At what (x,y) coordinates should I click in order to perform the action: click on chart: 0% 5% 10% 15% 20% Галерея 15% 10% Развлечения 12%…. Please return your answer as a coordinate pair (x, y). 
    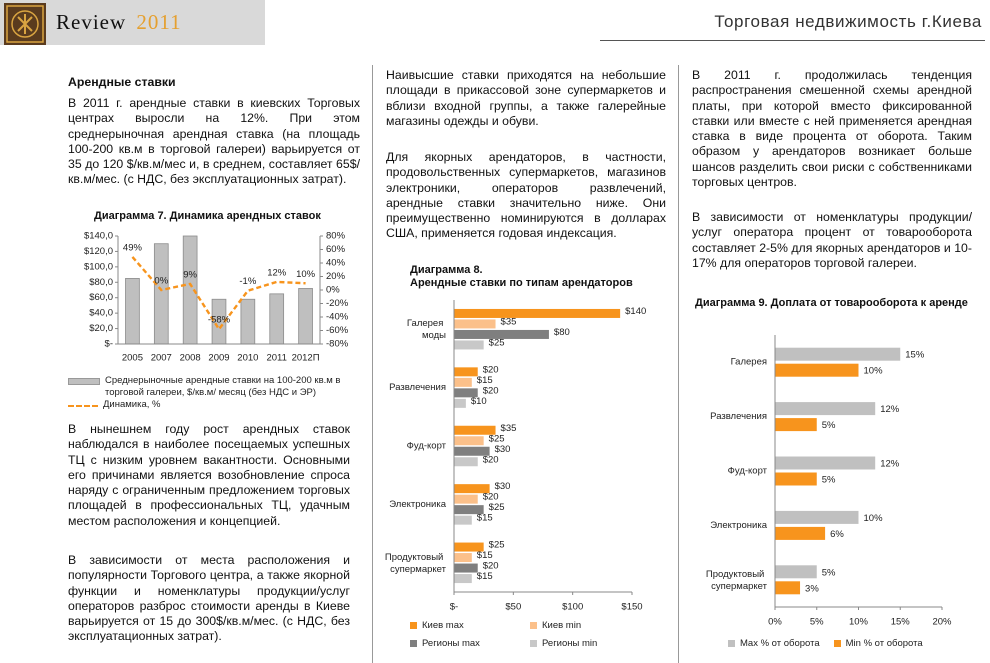
    Looking at the image, I should click on (829, 480).